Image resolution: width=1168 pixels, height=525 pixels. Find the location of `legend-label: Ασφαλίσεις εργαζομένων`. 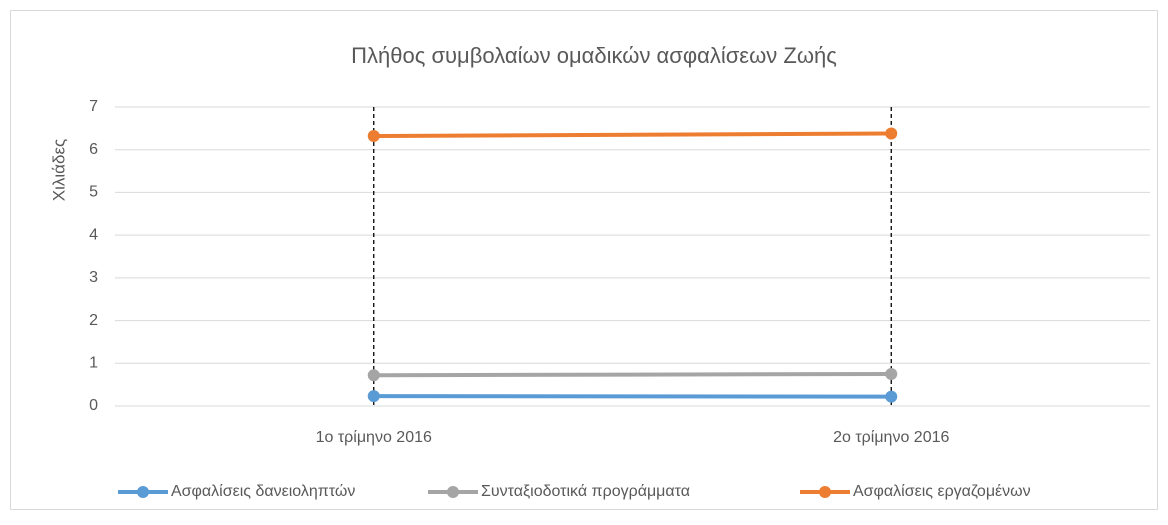

legend-label: Ασφαλίσεις εργαζομένων is located at coordinates (942, 491).